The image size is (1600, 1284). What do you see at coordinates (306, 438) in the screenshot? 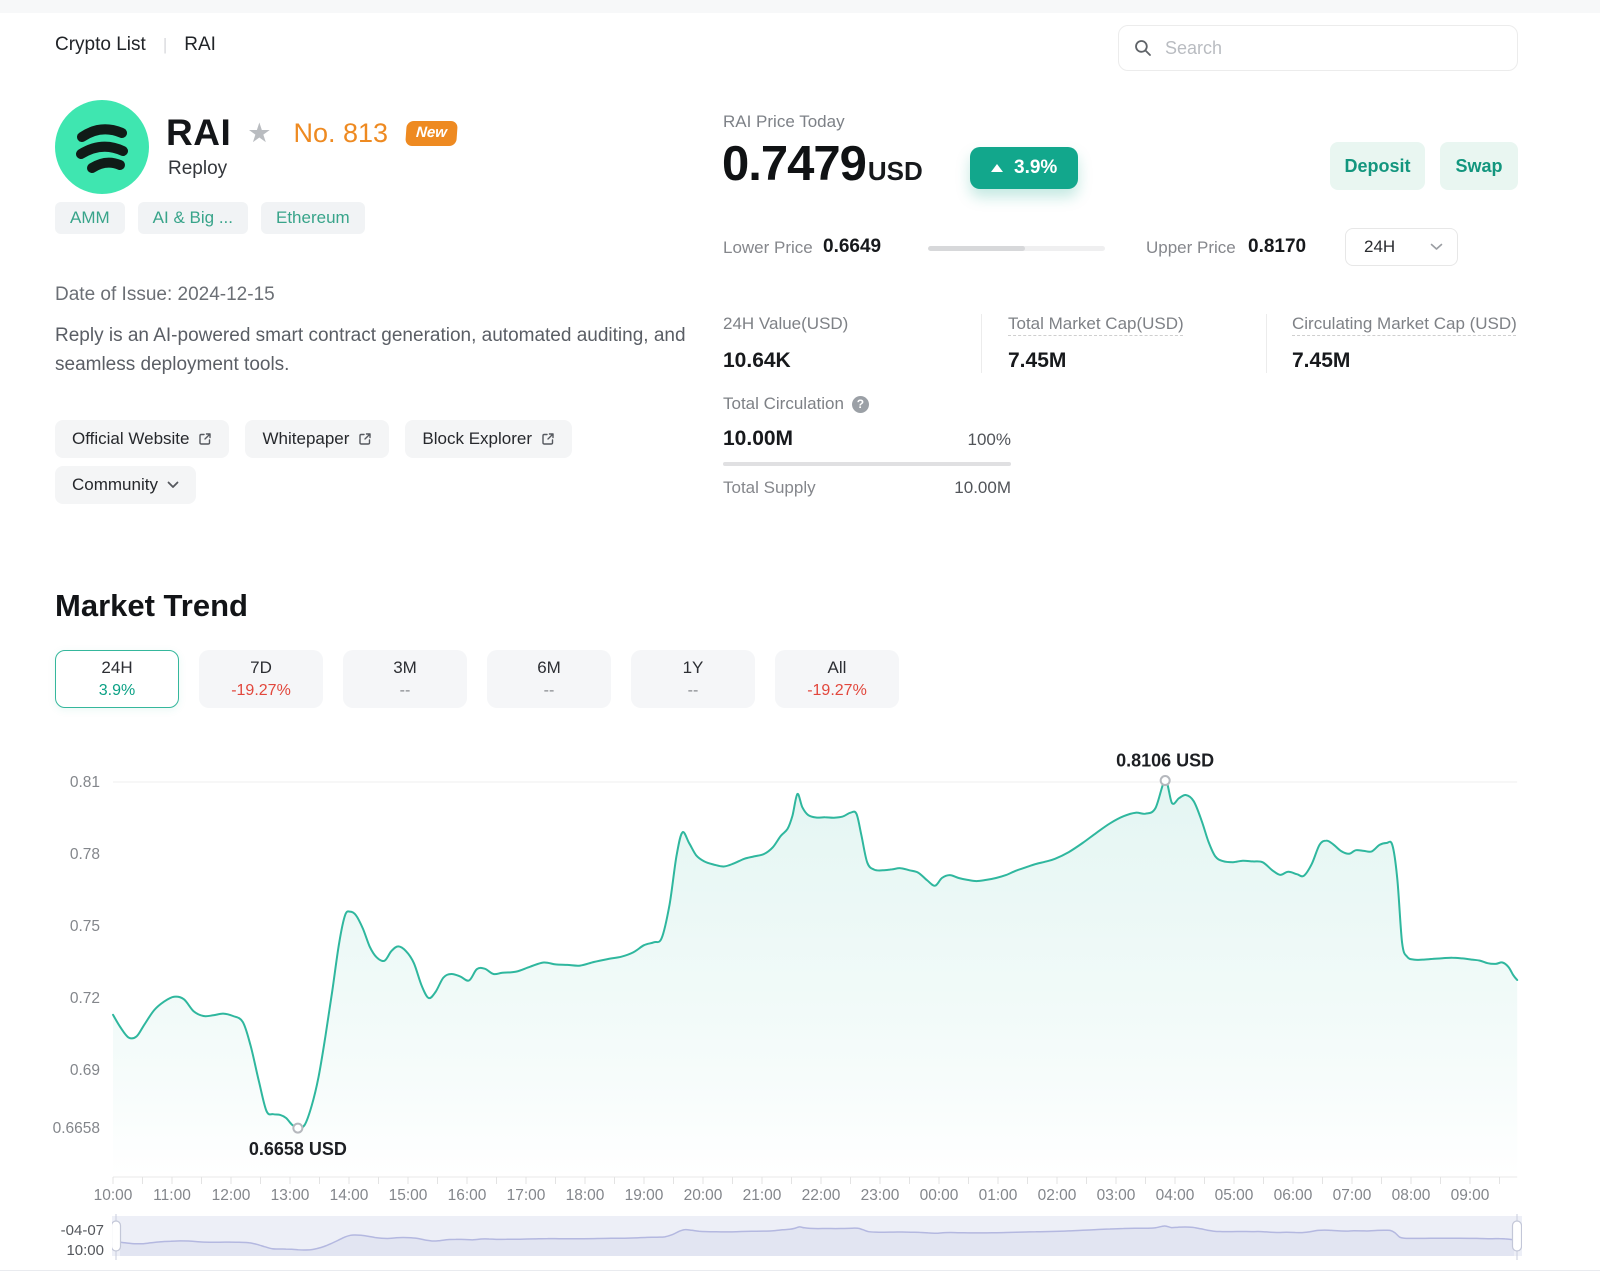
I see `whitepaper-label: Whitepaper` at bounding box center [306, 438].